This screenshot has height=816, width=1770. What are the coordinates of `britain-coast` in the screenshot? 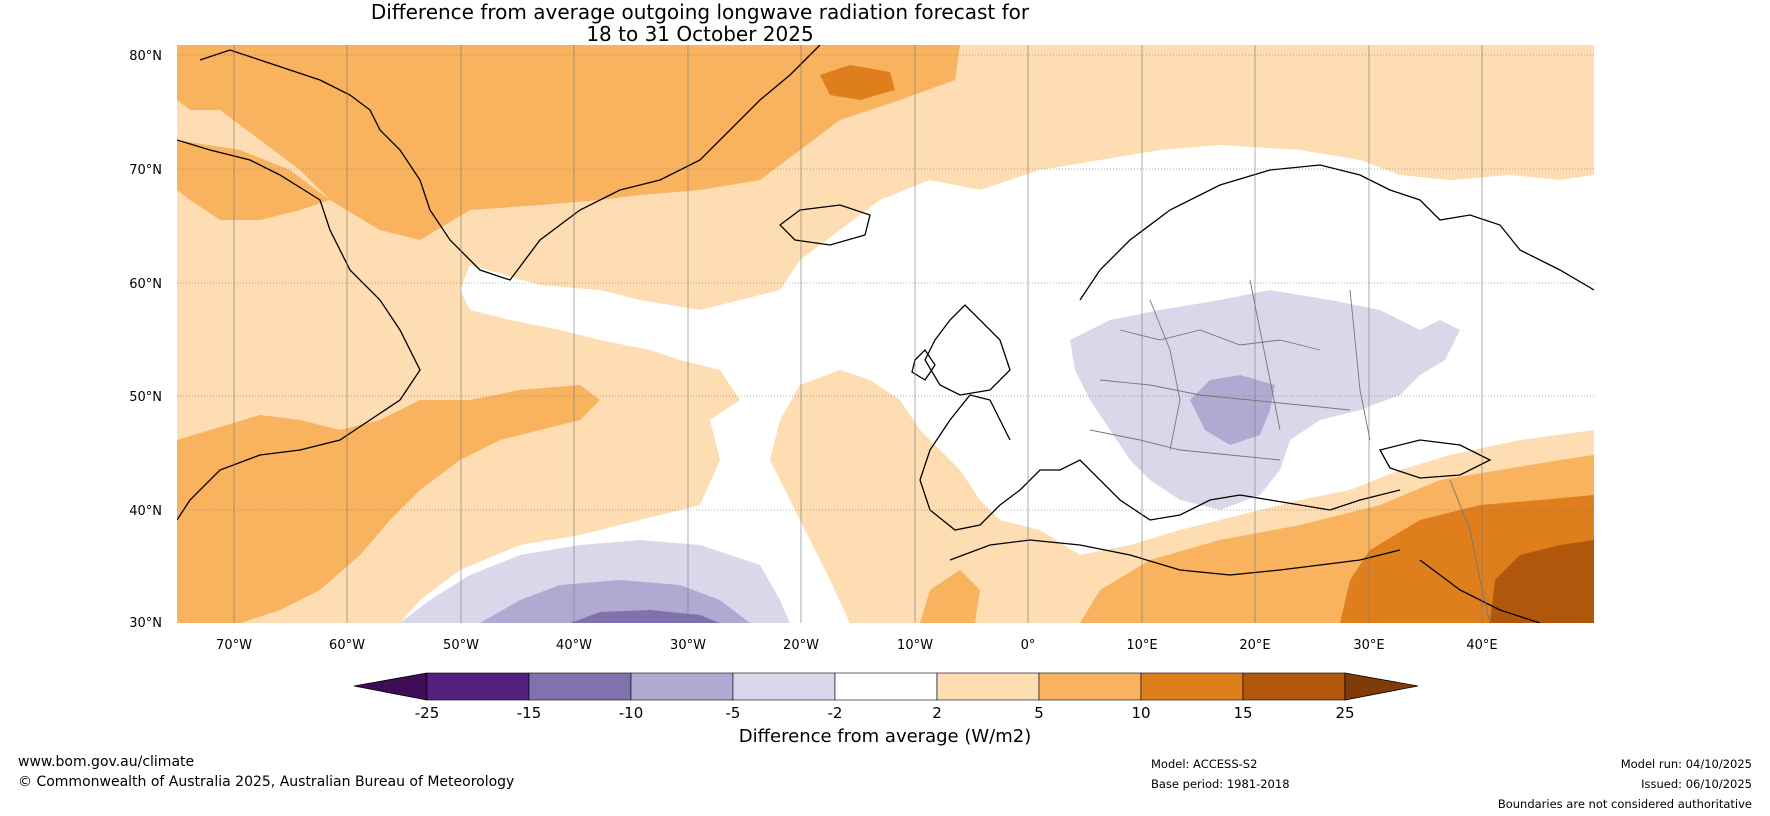 It's located at (967, 350).